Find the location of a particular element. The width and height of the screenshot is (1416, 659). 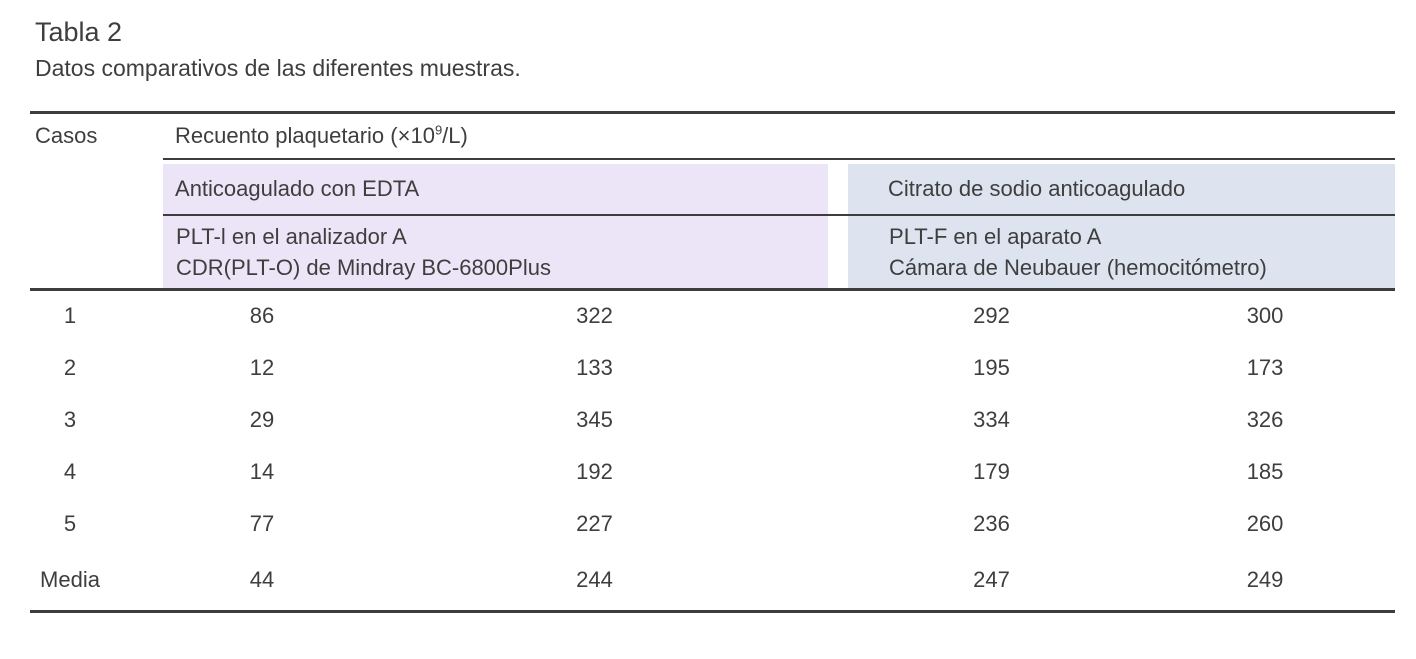

citrato-value-1-cell: 334 is located at coordinates (991, 419).